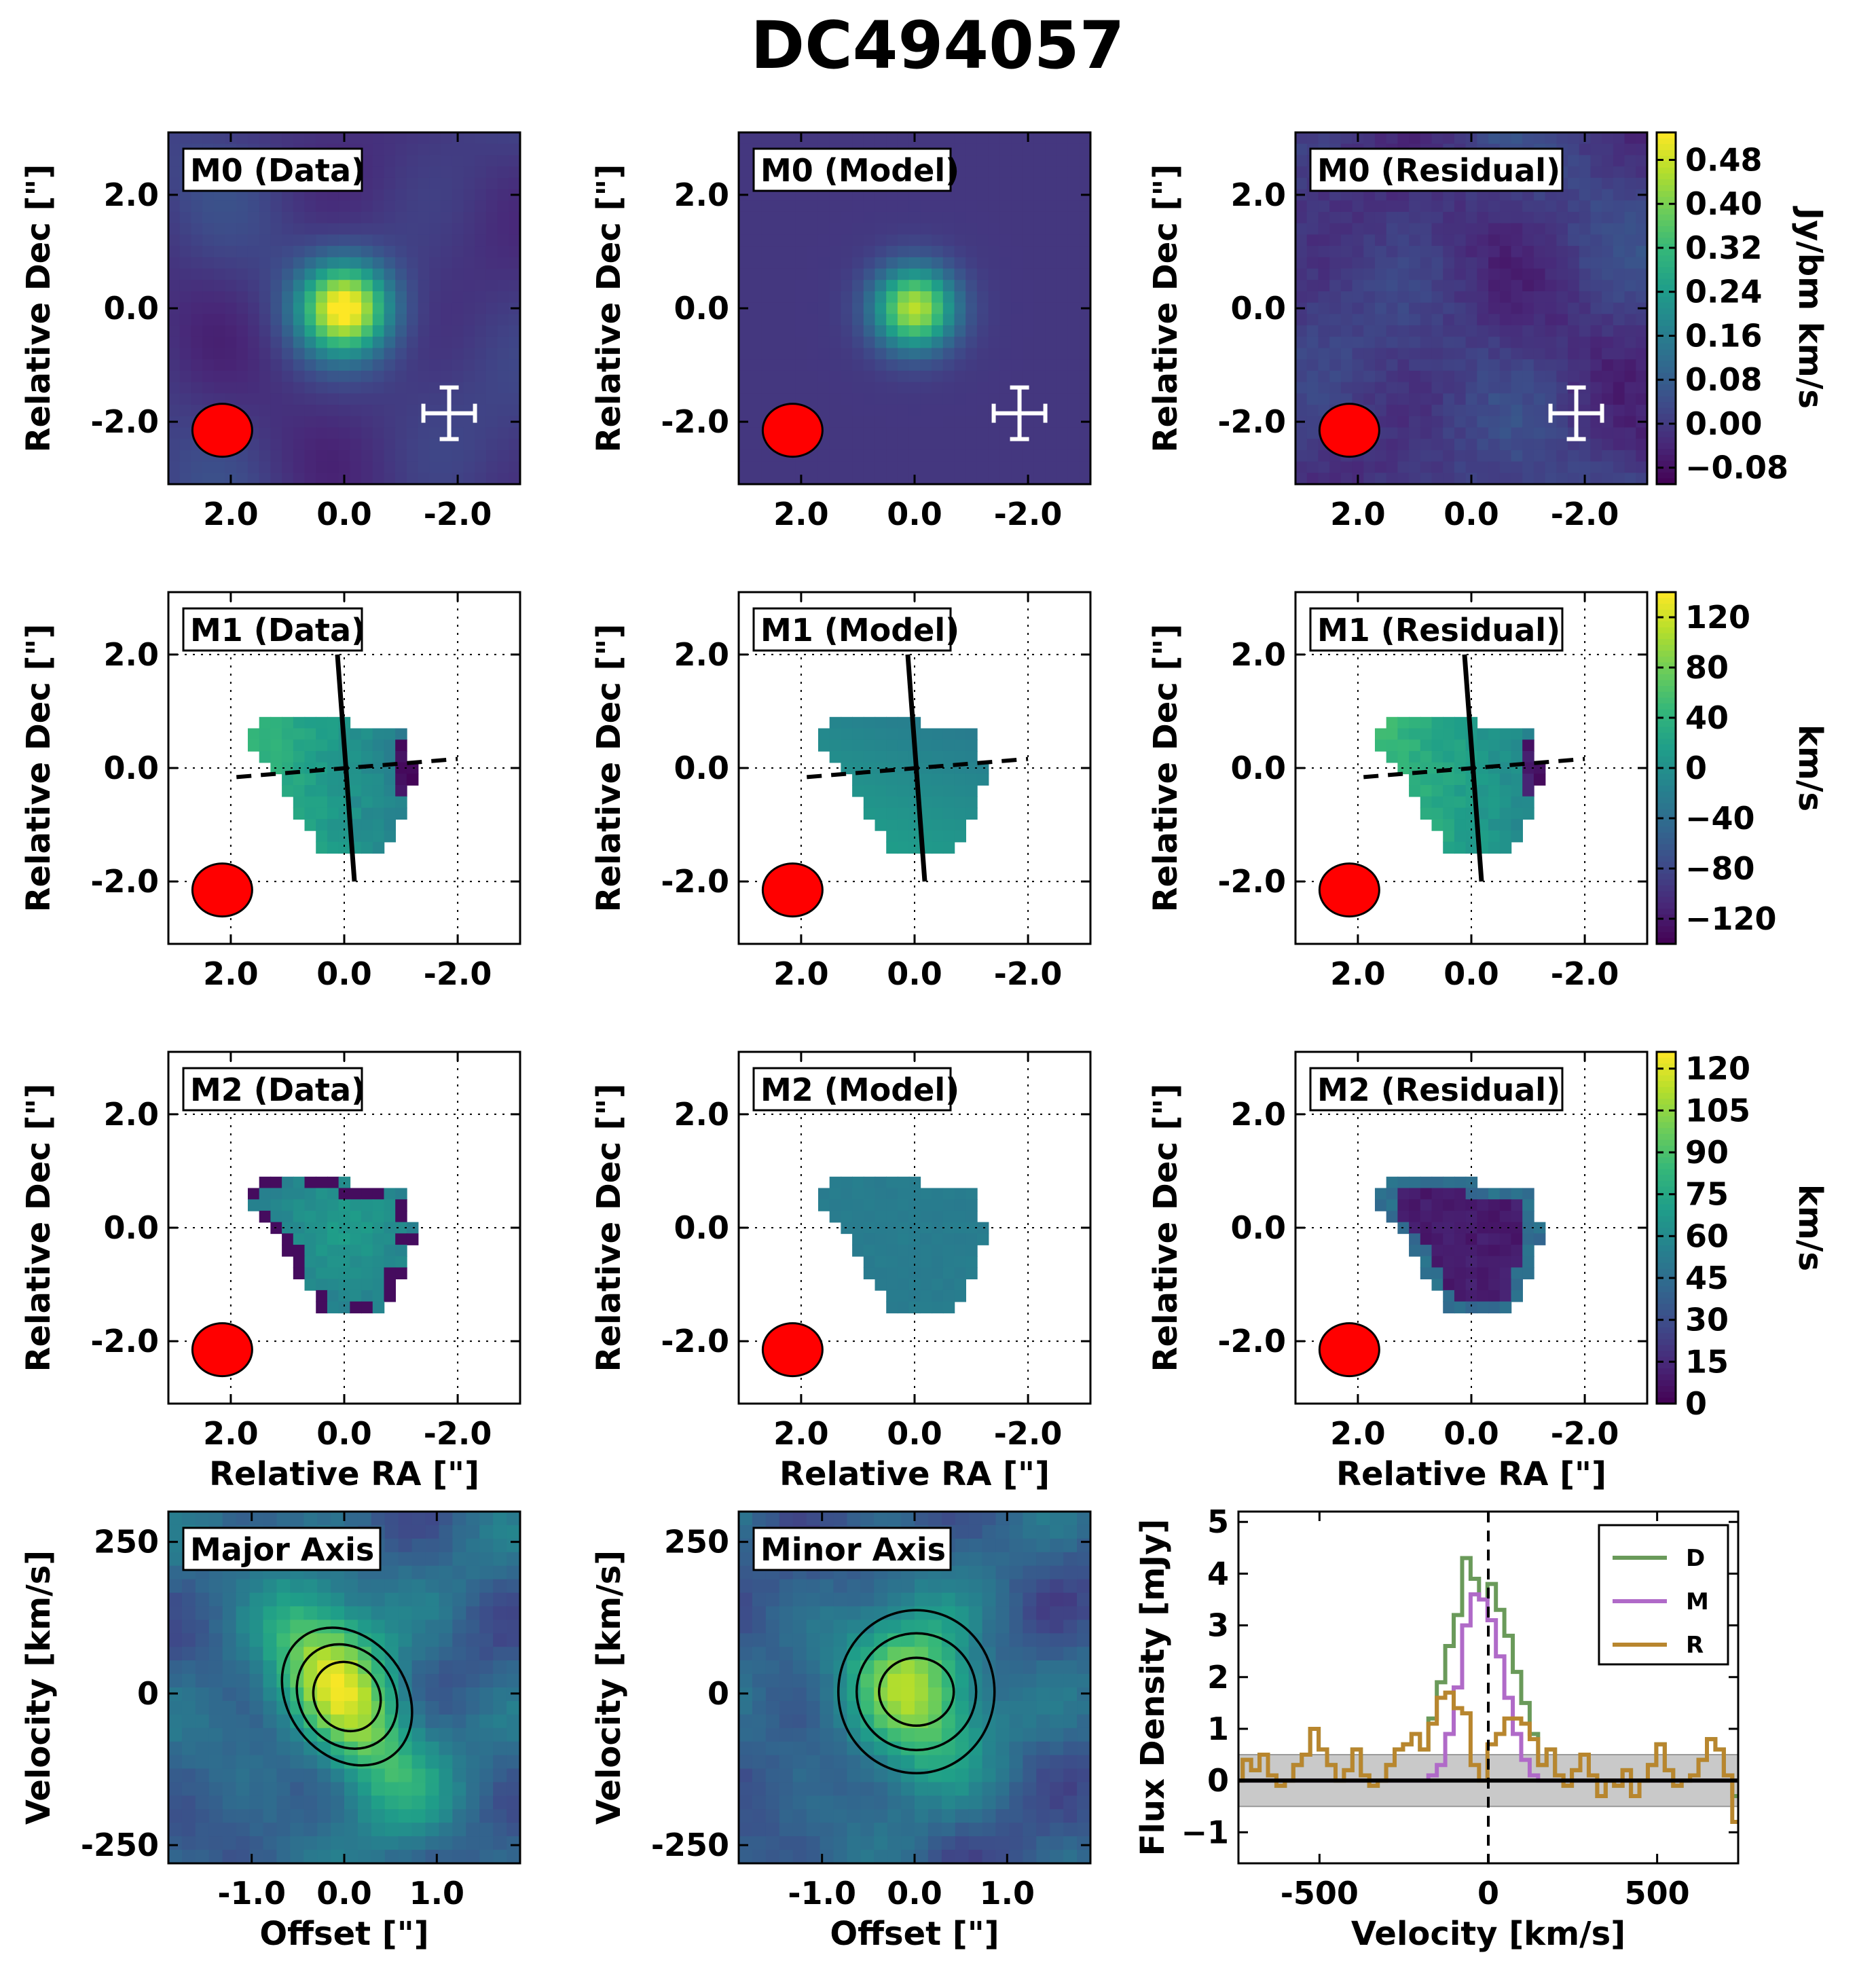 Image resolution: width=1876 pixels, height=1974 pixels. What do you see at coordinates (1218, 1521) in the screenshot?
I see `y-tick-label: 5` at bounding box center [1218, 1521].